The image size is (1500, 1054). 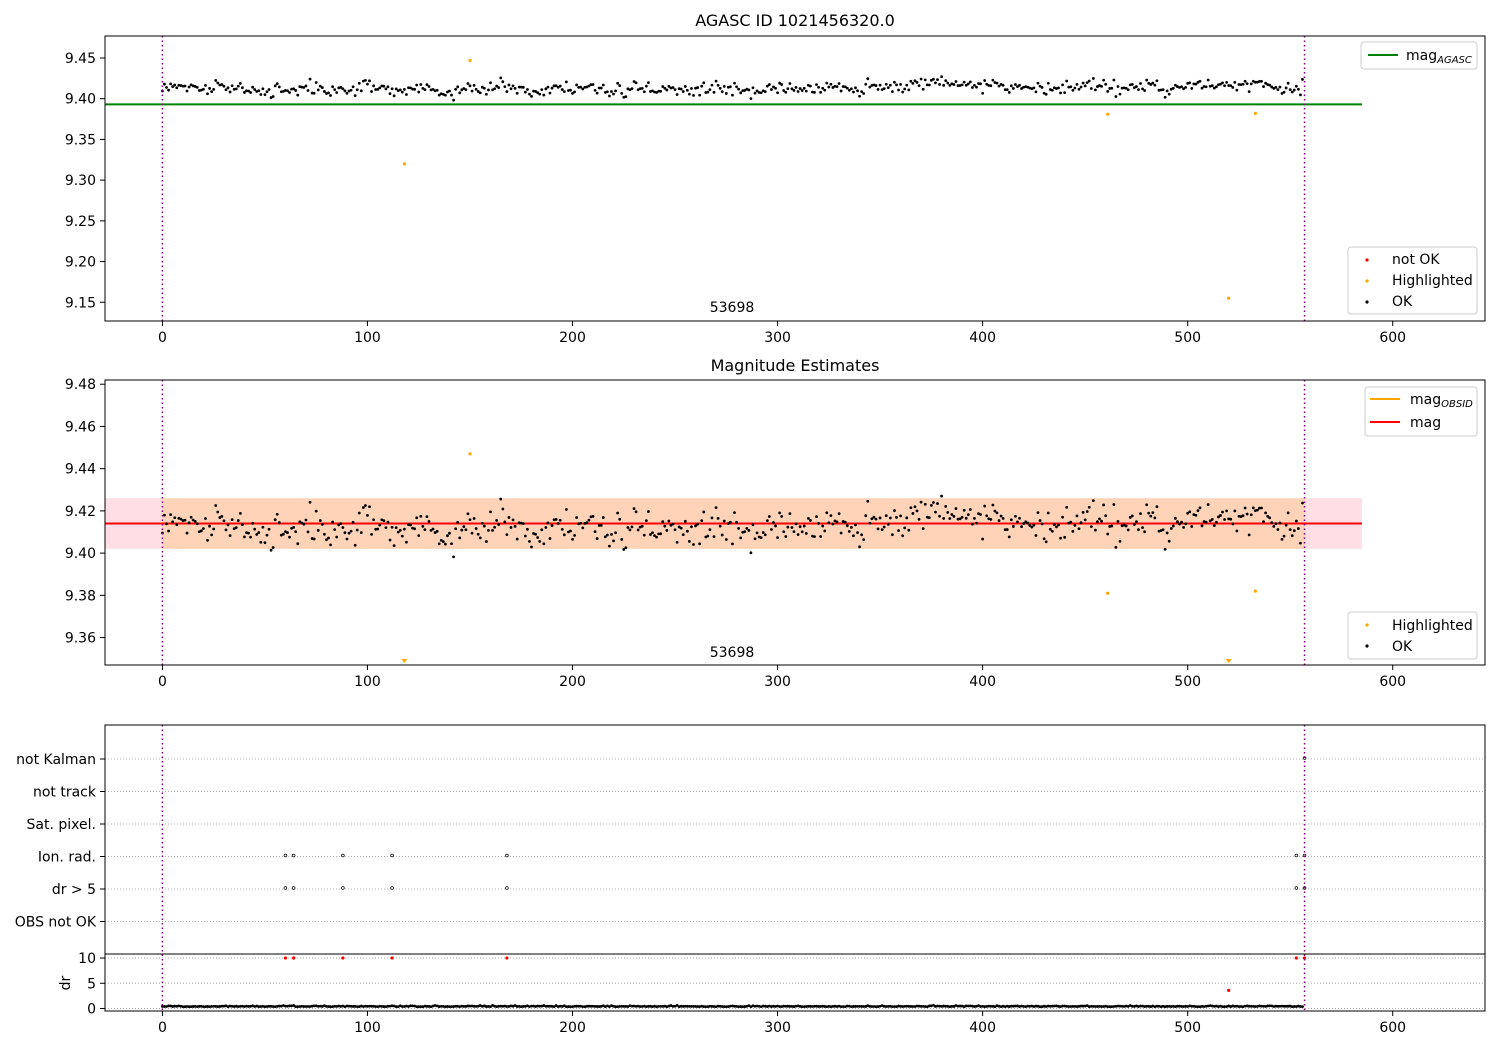 What do you see at coordinates (572, 1028) in the screenshot?
I see `x-tick-label: 200` at bounding box center [572, 1028].